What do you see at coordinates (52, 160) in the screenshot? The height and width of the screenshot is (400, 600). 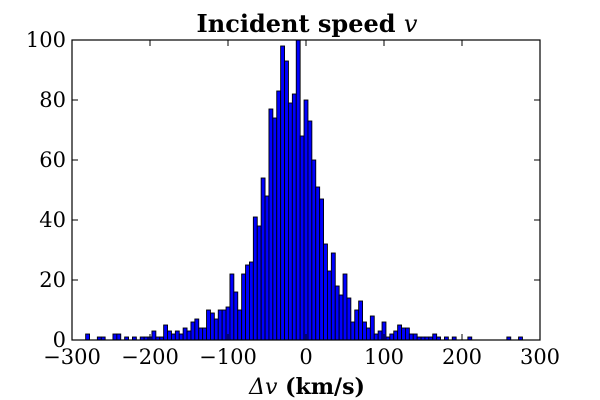 I see `y-tick-label: 60` at bounding box center [52, 160].